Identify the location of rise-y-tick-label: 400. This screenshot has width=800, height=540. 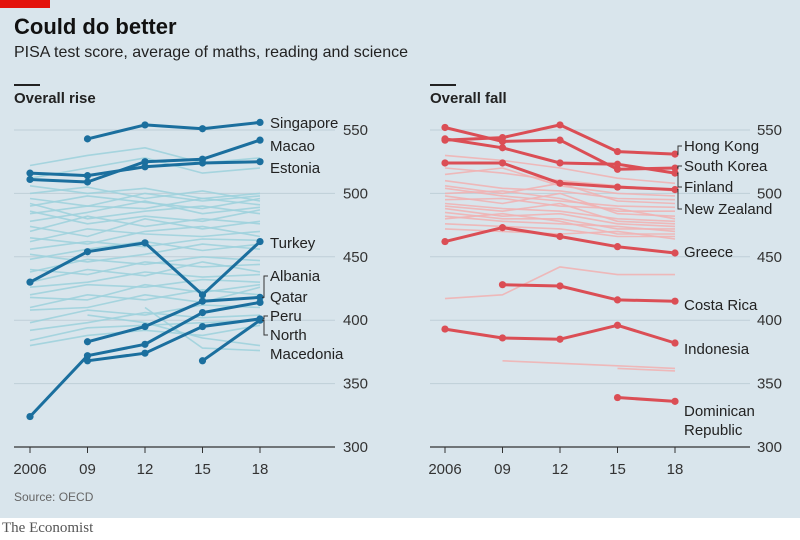
(355, 320).